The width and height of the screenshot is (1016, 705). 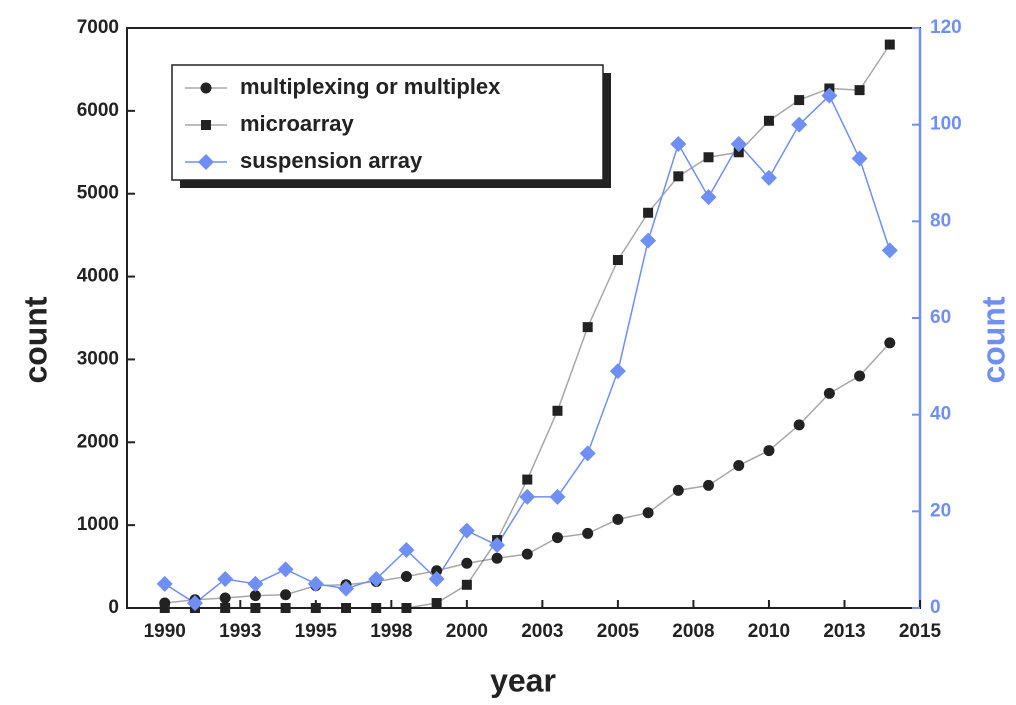 What do you see at coordinates (98, 358) in the screenshot?
I see `y-tick-label: 3000` at bounding box center [98, 358].